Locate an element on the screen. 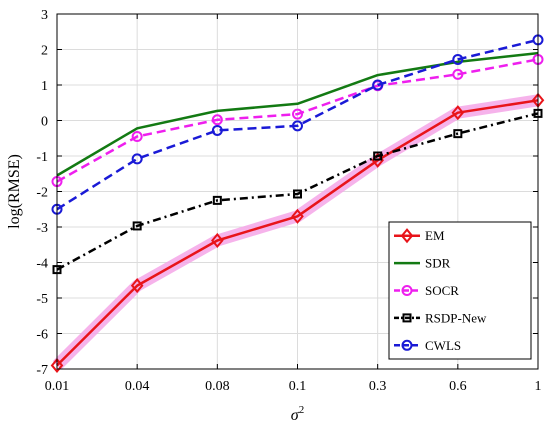 The image size is (550, 432). legend-entry-cwls: CWLS is located at coordinates (427, 345).